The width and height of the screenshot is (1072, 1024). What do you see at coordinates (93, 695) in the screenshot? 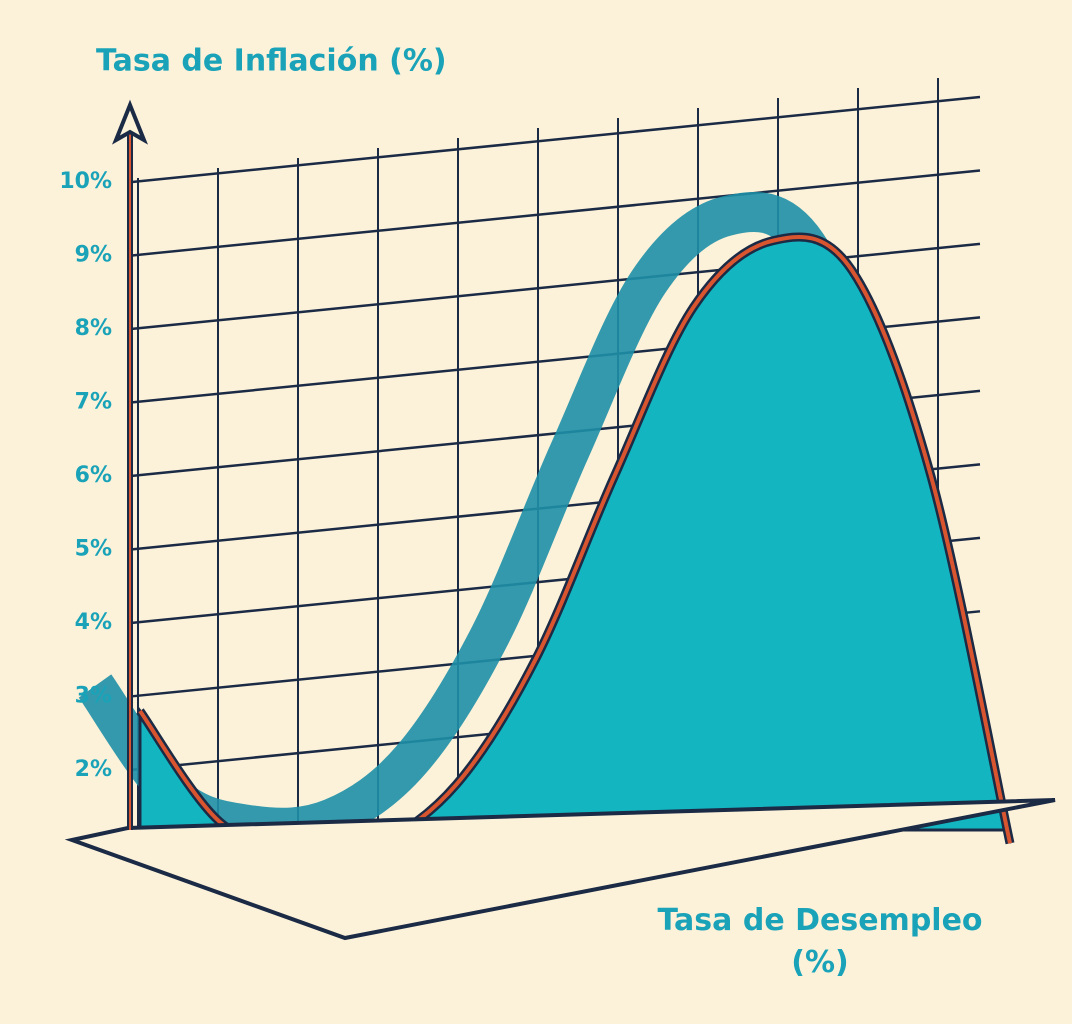
I see `y-tick-label: 3%` at bounding box center [93, 695].